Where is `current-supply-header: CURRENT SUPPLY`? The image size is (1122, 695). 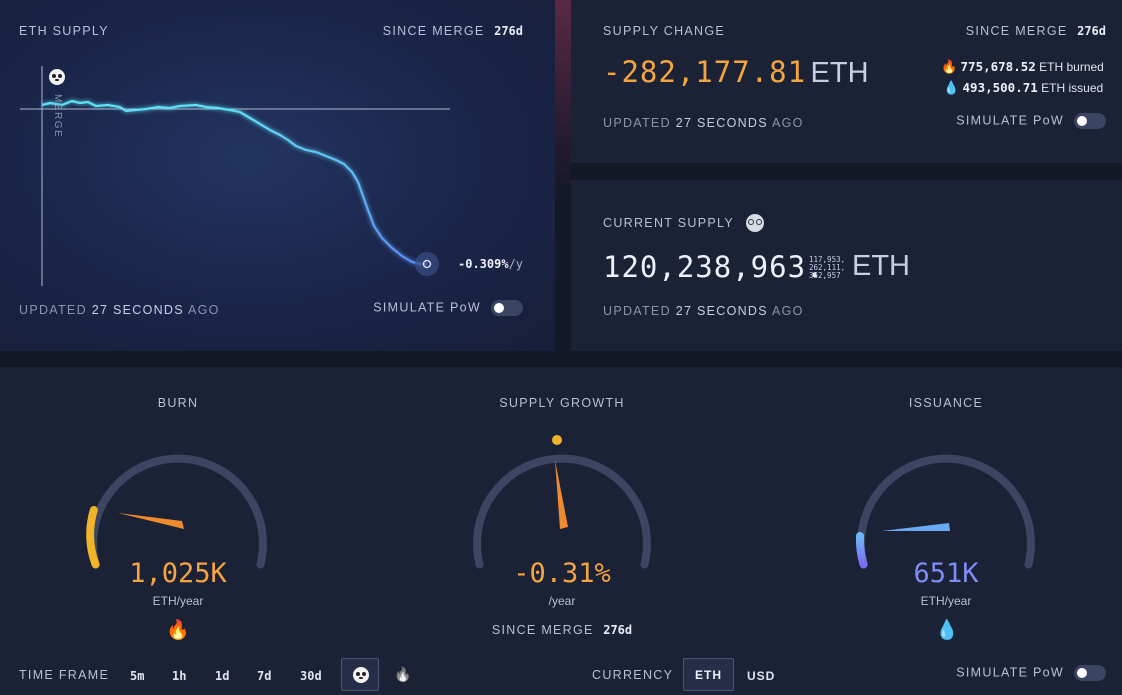
current-supply-header: CURRENT SUPPLY is located at coordinates (684, 223).